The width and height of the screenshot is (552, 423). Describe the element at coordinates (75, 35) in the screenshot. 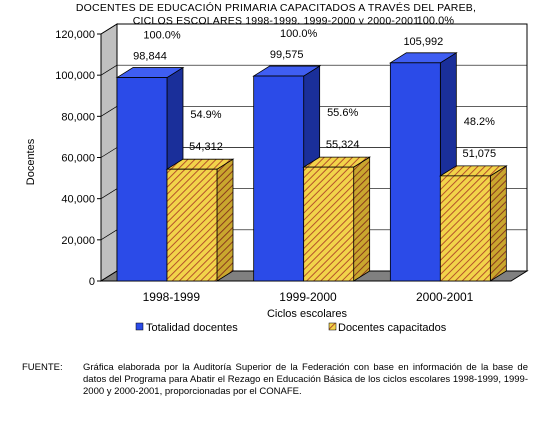

I see `y-tick-label: 120,000` at that location.